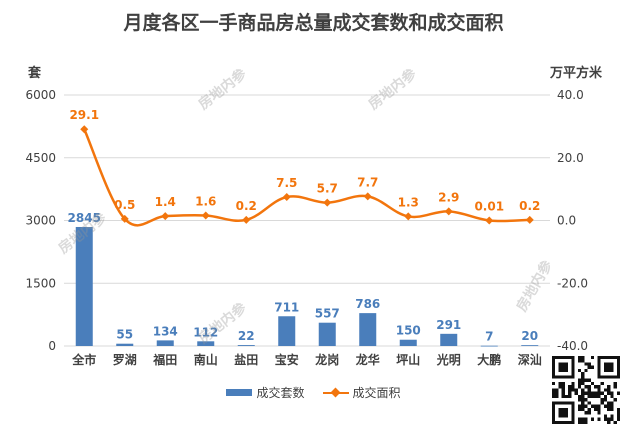  What do you see at coordinates (408, 202) in the screenshot?
I see `line-data-label: 1.3` at bounding box center [408, 202].